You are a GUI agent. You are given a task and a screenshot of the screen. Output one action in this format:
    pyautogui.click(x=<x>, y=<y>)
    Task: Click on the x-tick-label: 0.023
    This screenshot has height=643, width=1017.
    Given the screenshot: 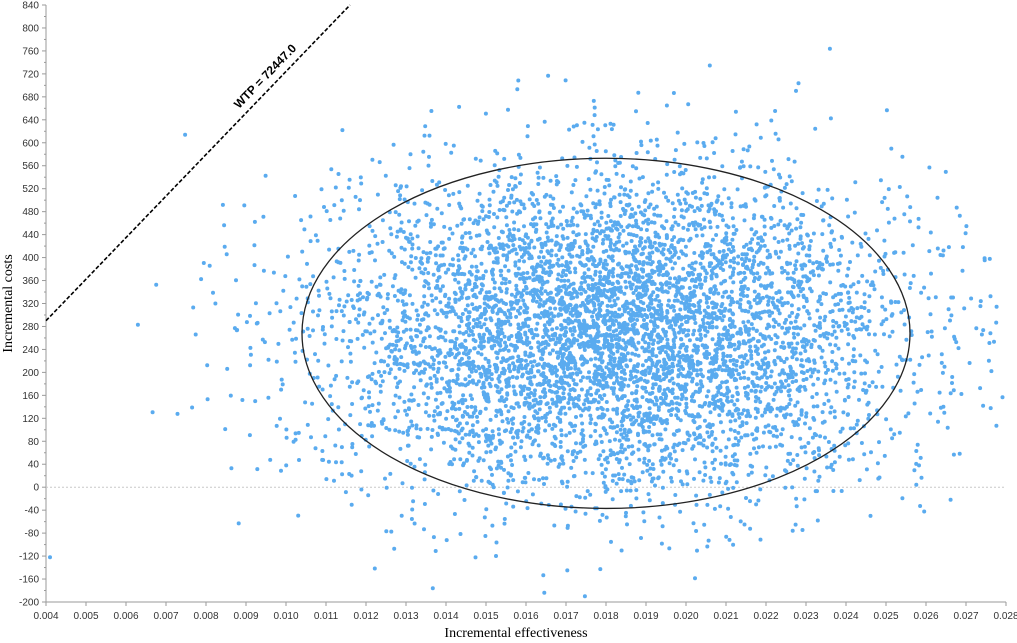 What is the action you would take?
    pyautogui.click(x=805, y=616)
    